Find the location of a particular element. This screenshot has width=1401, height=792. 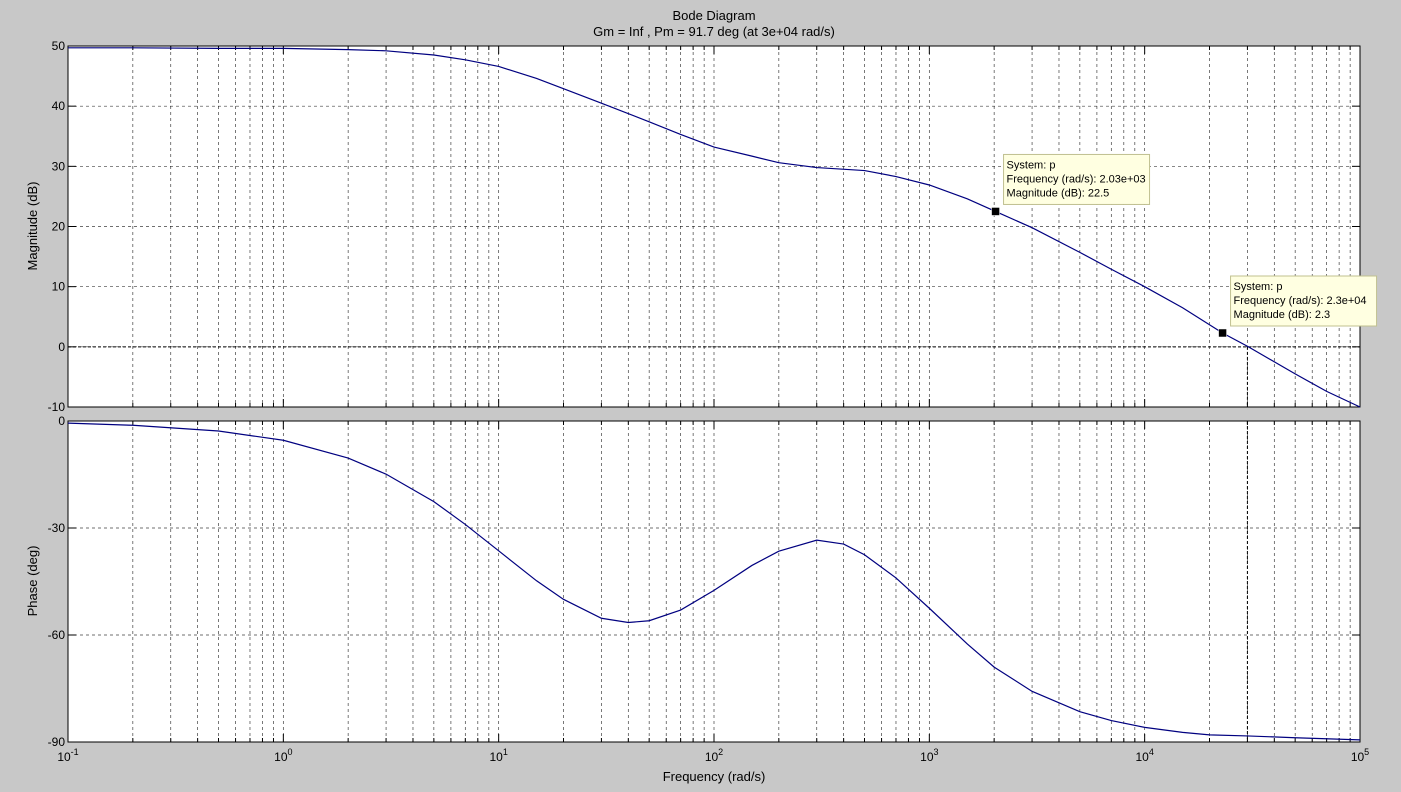

x-tick-exponent: 3 is located at coordinates (936, 752).